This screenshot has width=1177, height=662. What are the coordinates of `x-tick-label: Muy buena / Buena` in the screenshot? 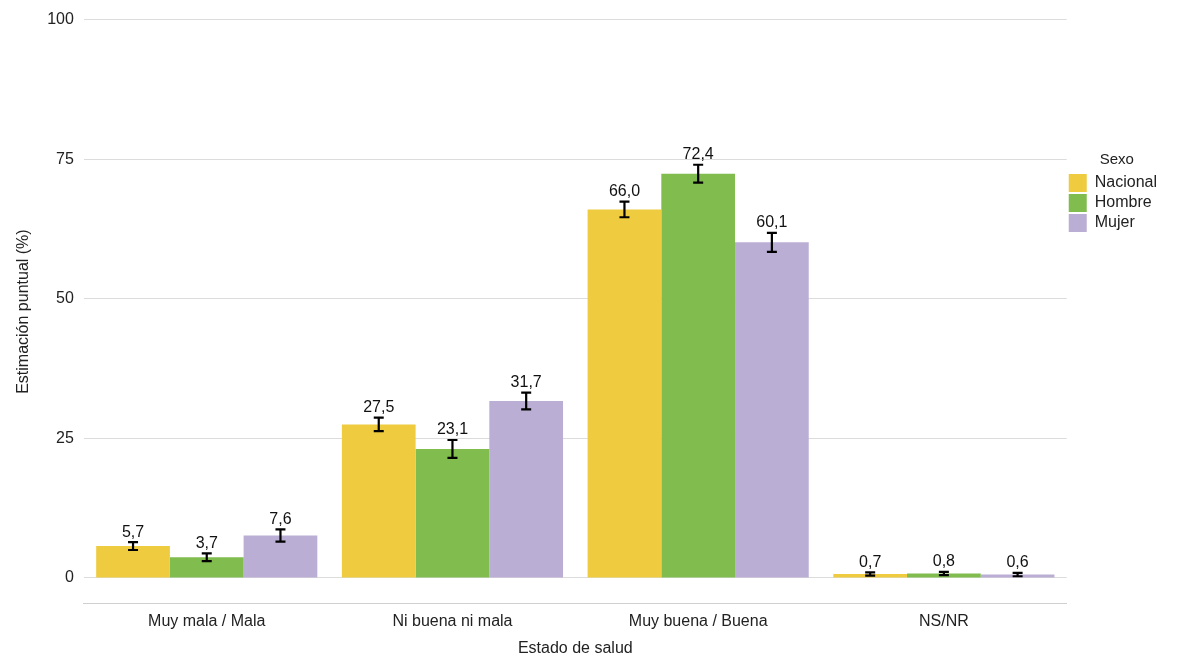 It's located at (698, 620).